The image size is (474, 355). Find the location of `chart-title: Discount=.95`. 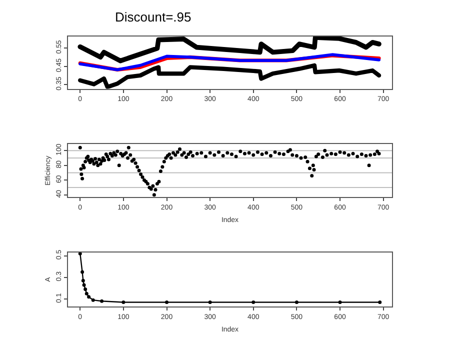

chart-title: Discount=.95 is located at coordinates (153, 17).